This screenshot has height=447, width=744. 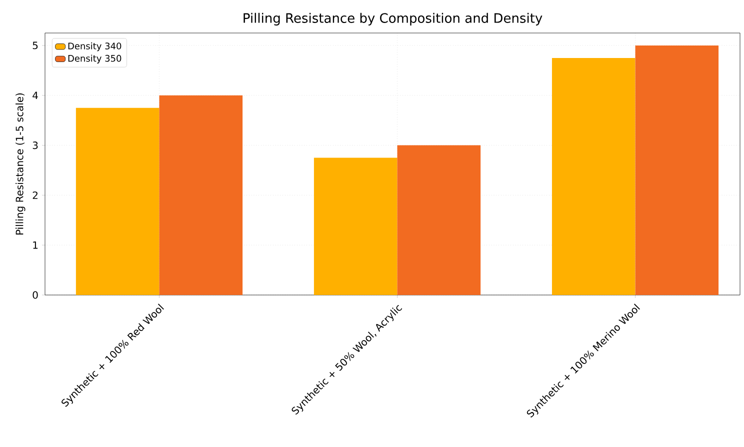 I want to click on y-tick-label: 4, so click(x=35, y=96).